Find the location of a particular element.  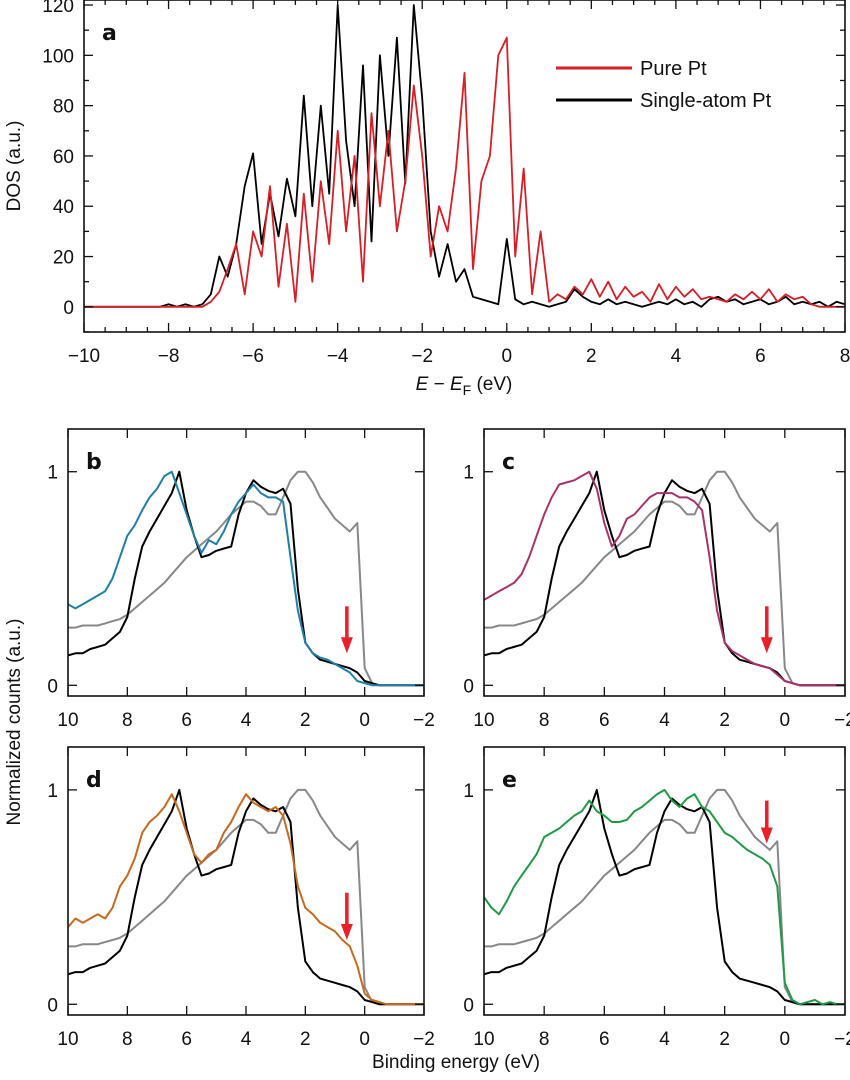

x-label-unit: (eV) is located at coordinates (491, 384).